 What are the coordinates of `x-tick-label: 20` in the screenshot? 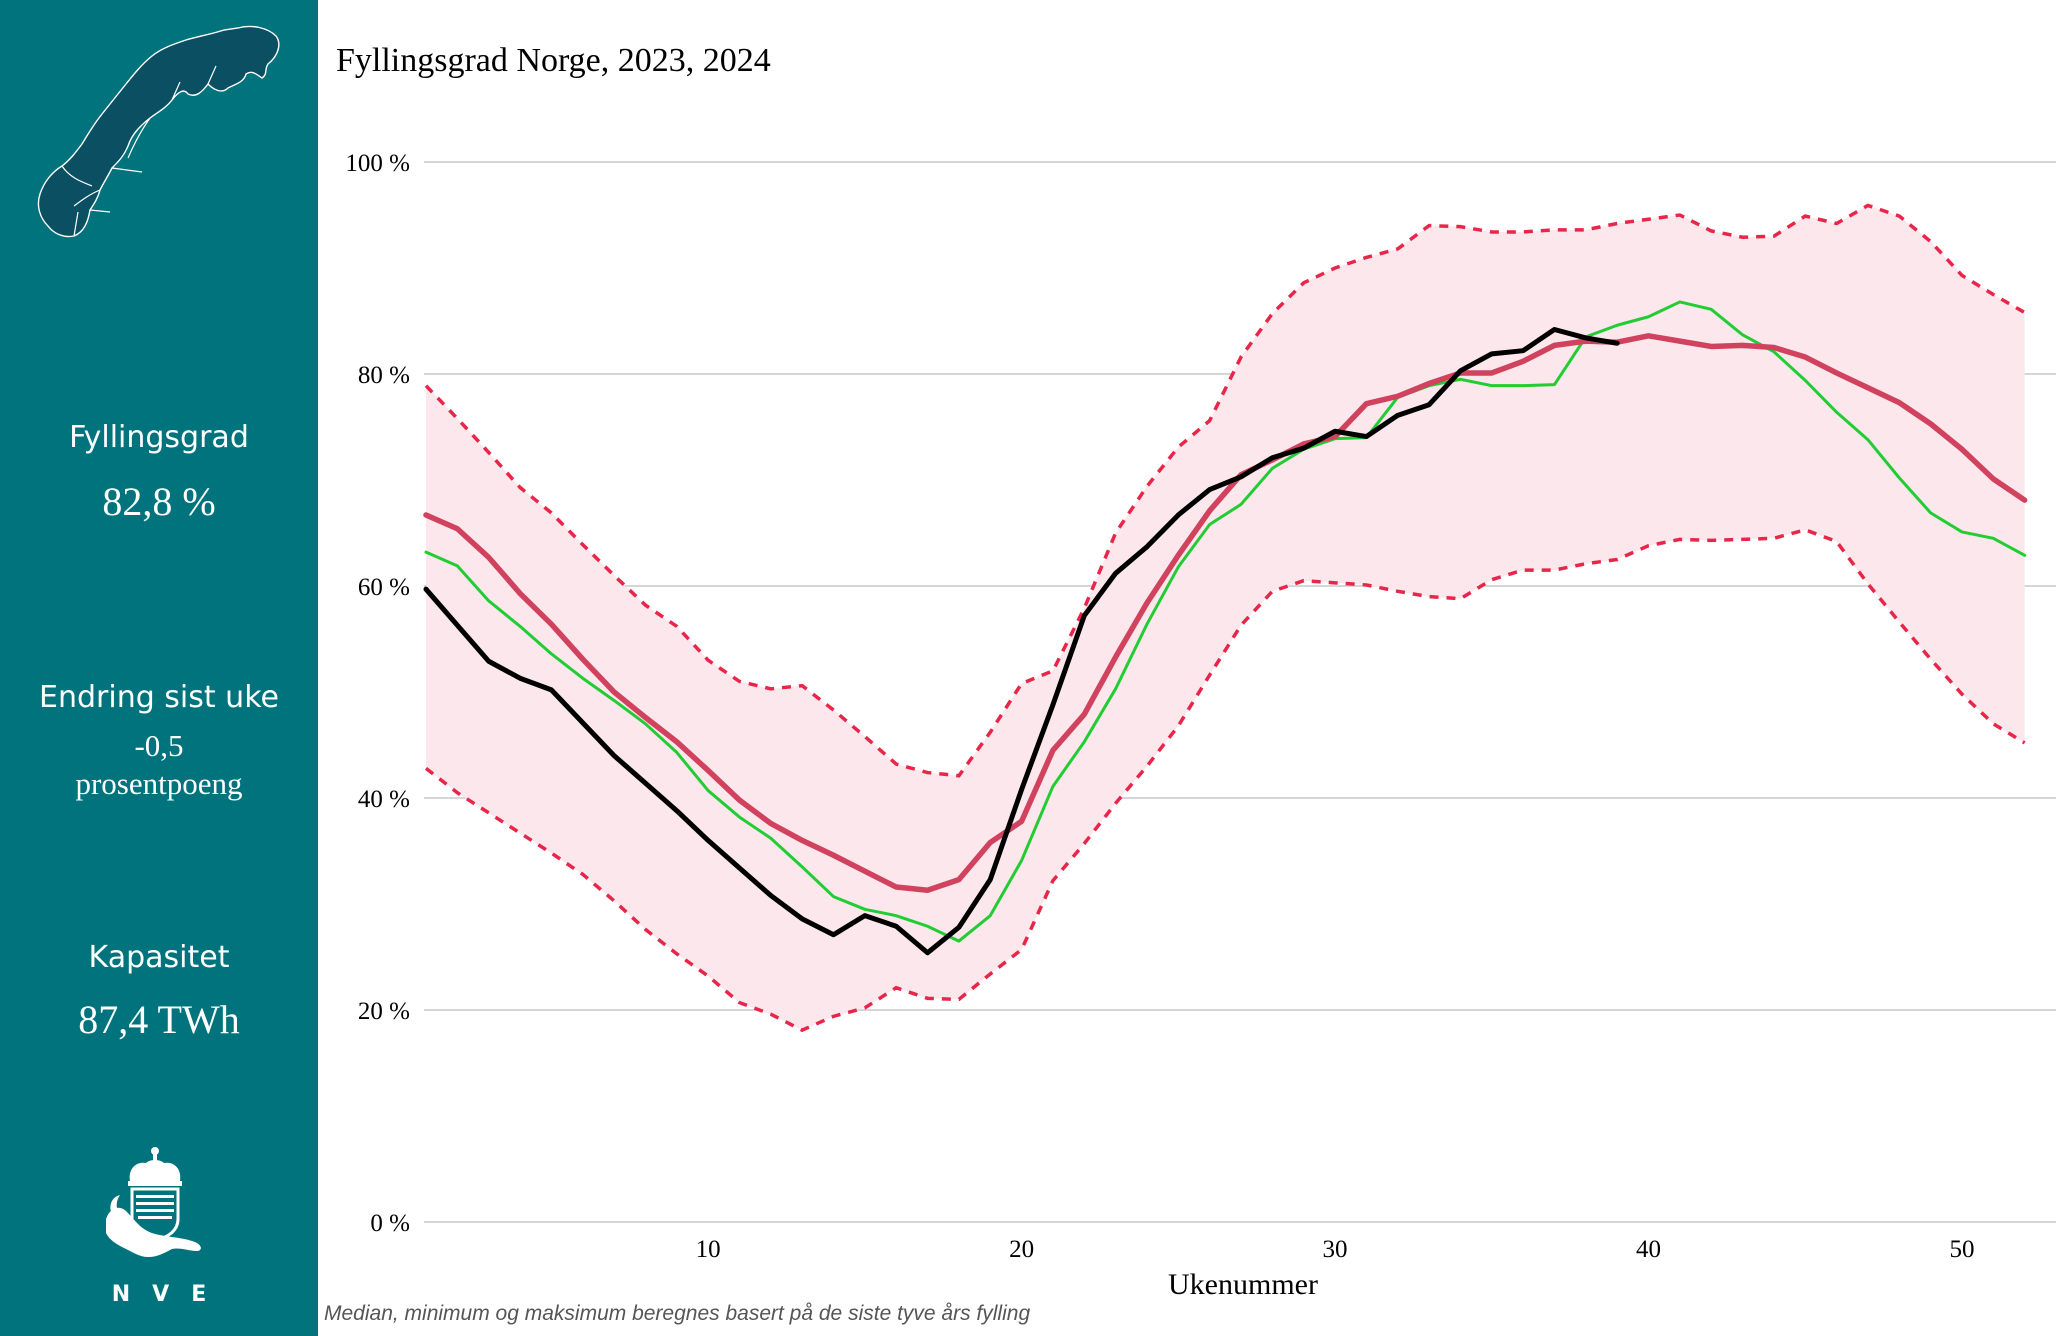 It's located at (1021, 1249).